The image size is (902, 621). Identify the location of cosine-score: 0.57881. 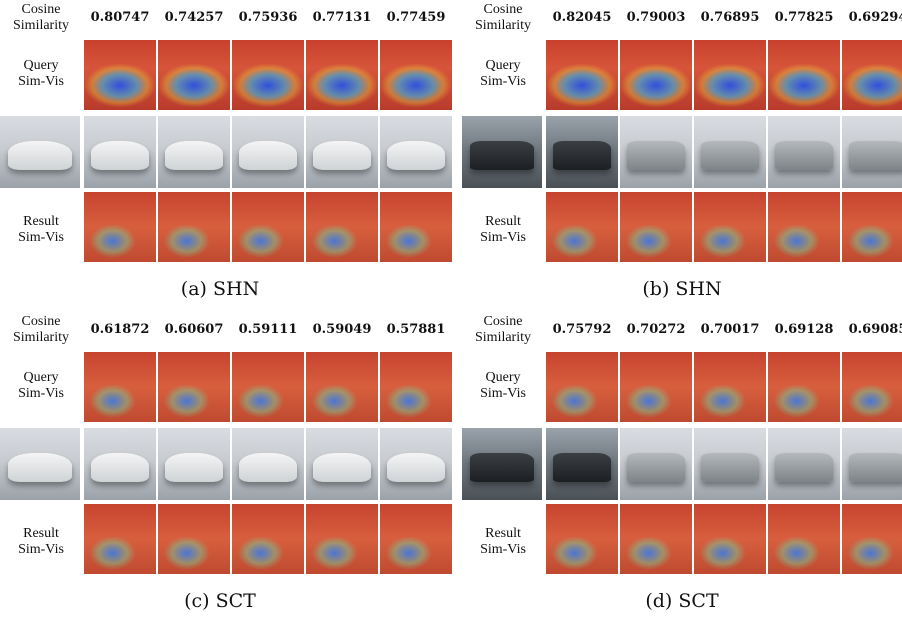
(416, 329).